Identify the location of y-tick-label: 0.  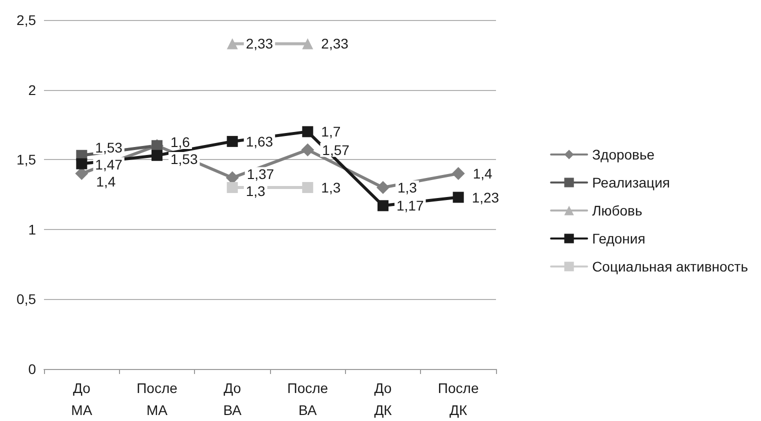
(32, 369).